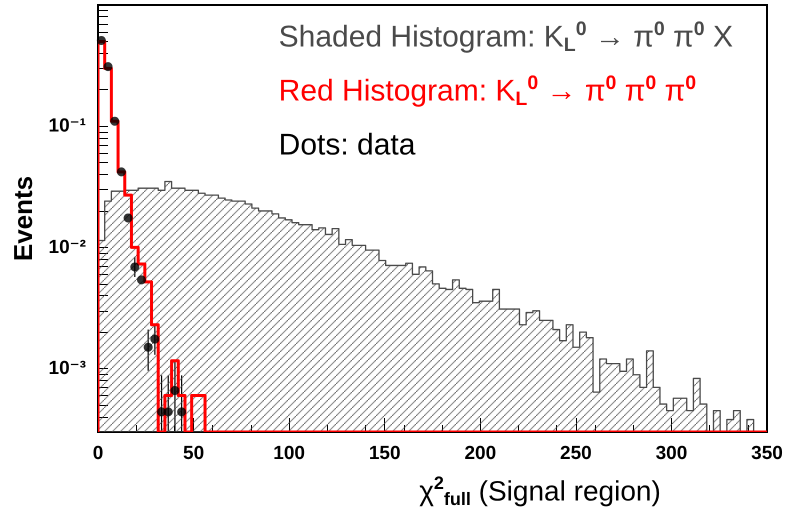 The height and width of the screenshot is (513, 800). Describe the element at coordinates (576, 453) in the screenshot. I see `x-tick-label: 250` at that location.